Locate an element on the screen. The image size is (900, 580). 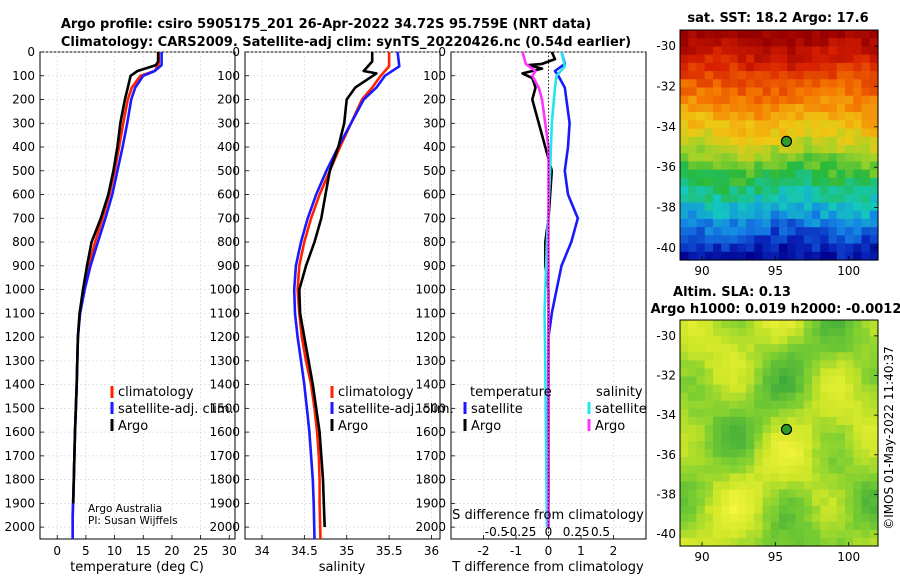
lat-tick-label: -32 is located at coordinates (666, 86).